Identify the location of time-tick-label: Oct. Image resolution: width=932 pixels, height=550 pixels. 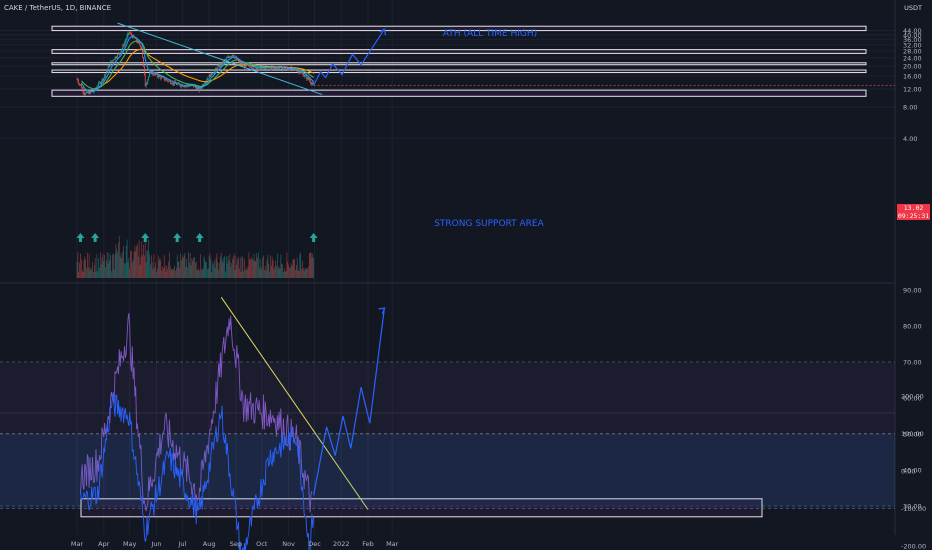
(262, 544).